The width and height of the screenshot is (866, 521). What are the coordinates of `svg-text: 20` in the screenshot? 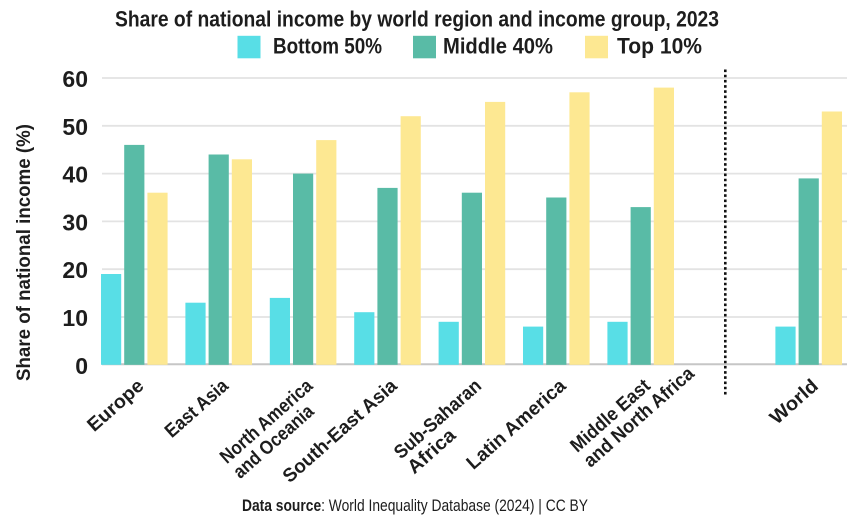 It's located at (75, 270).